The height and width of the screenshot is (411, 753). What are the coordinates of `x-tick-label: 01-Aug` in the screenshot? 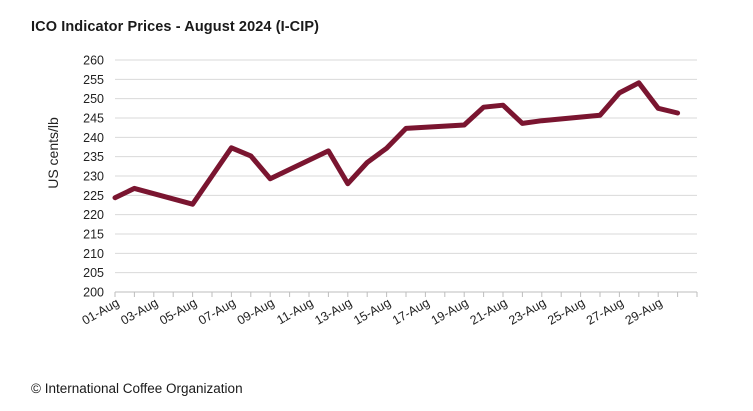 It's located at (101, 311).